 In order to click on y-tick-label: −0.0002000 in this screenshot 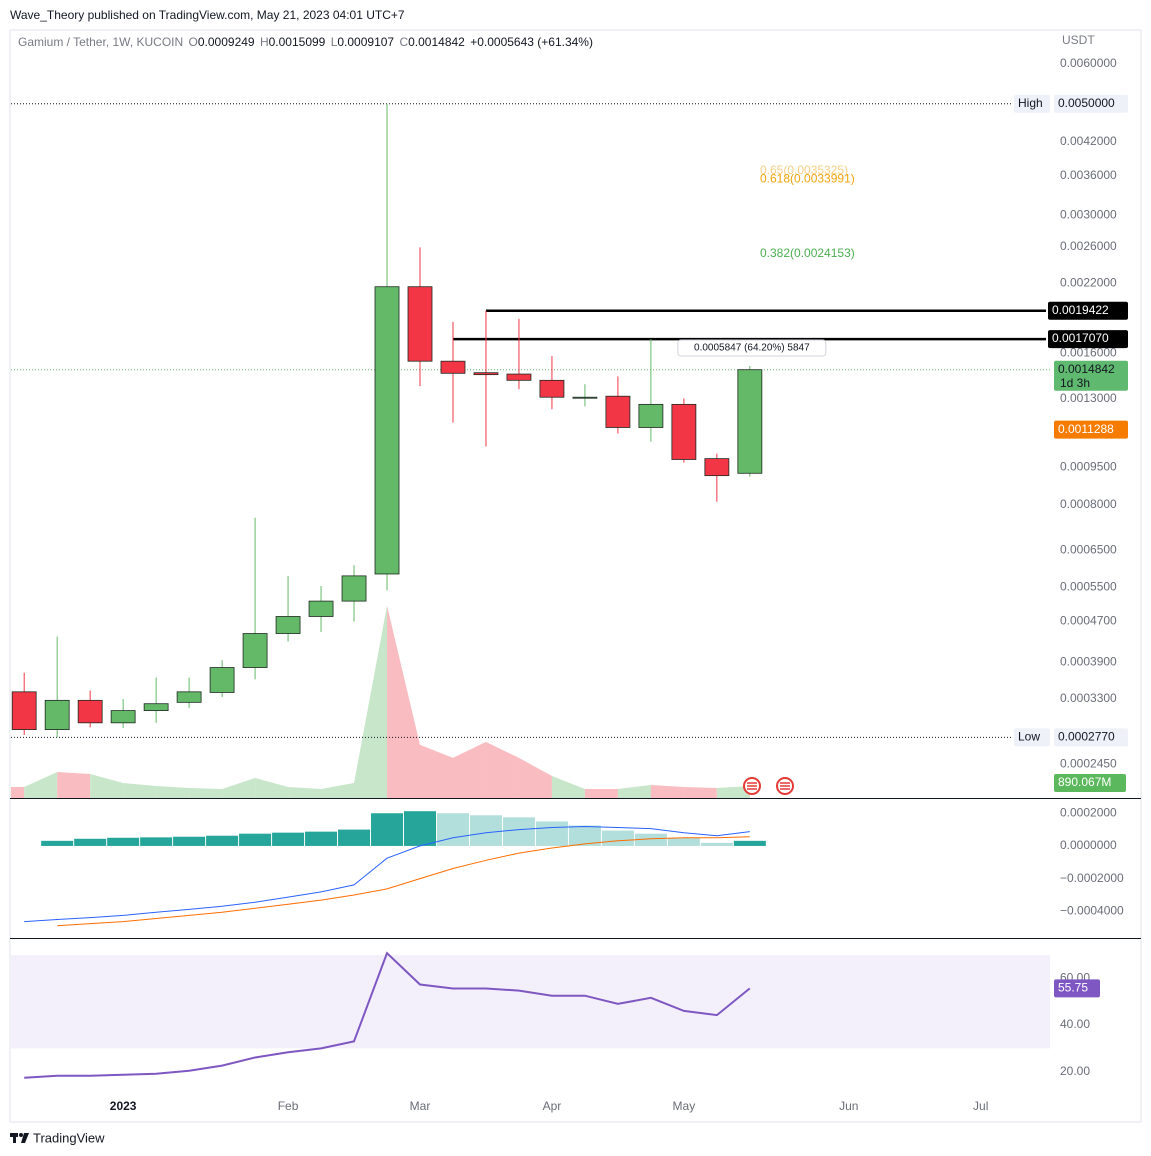, I will do `click(1092, 878)`.